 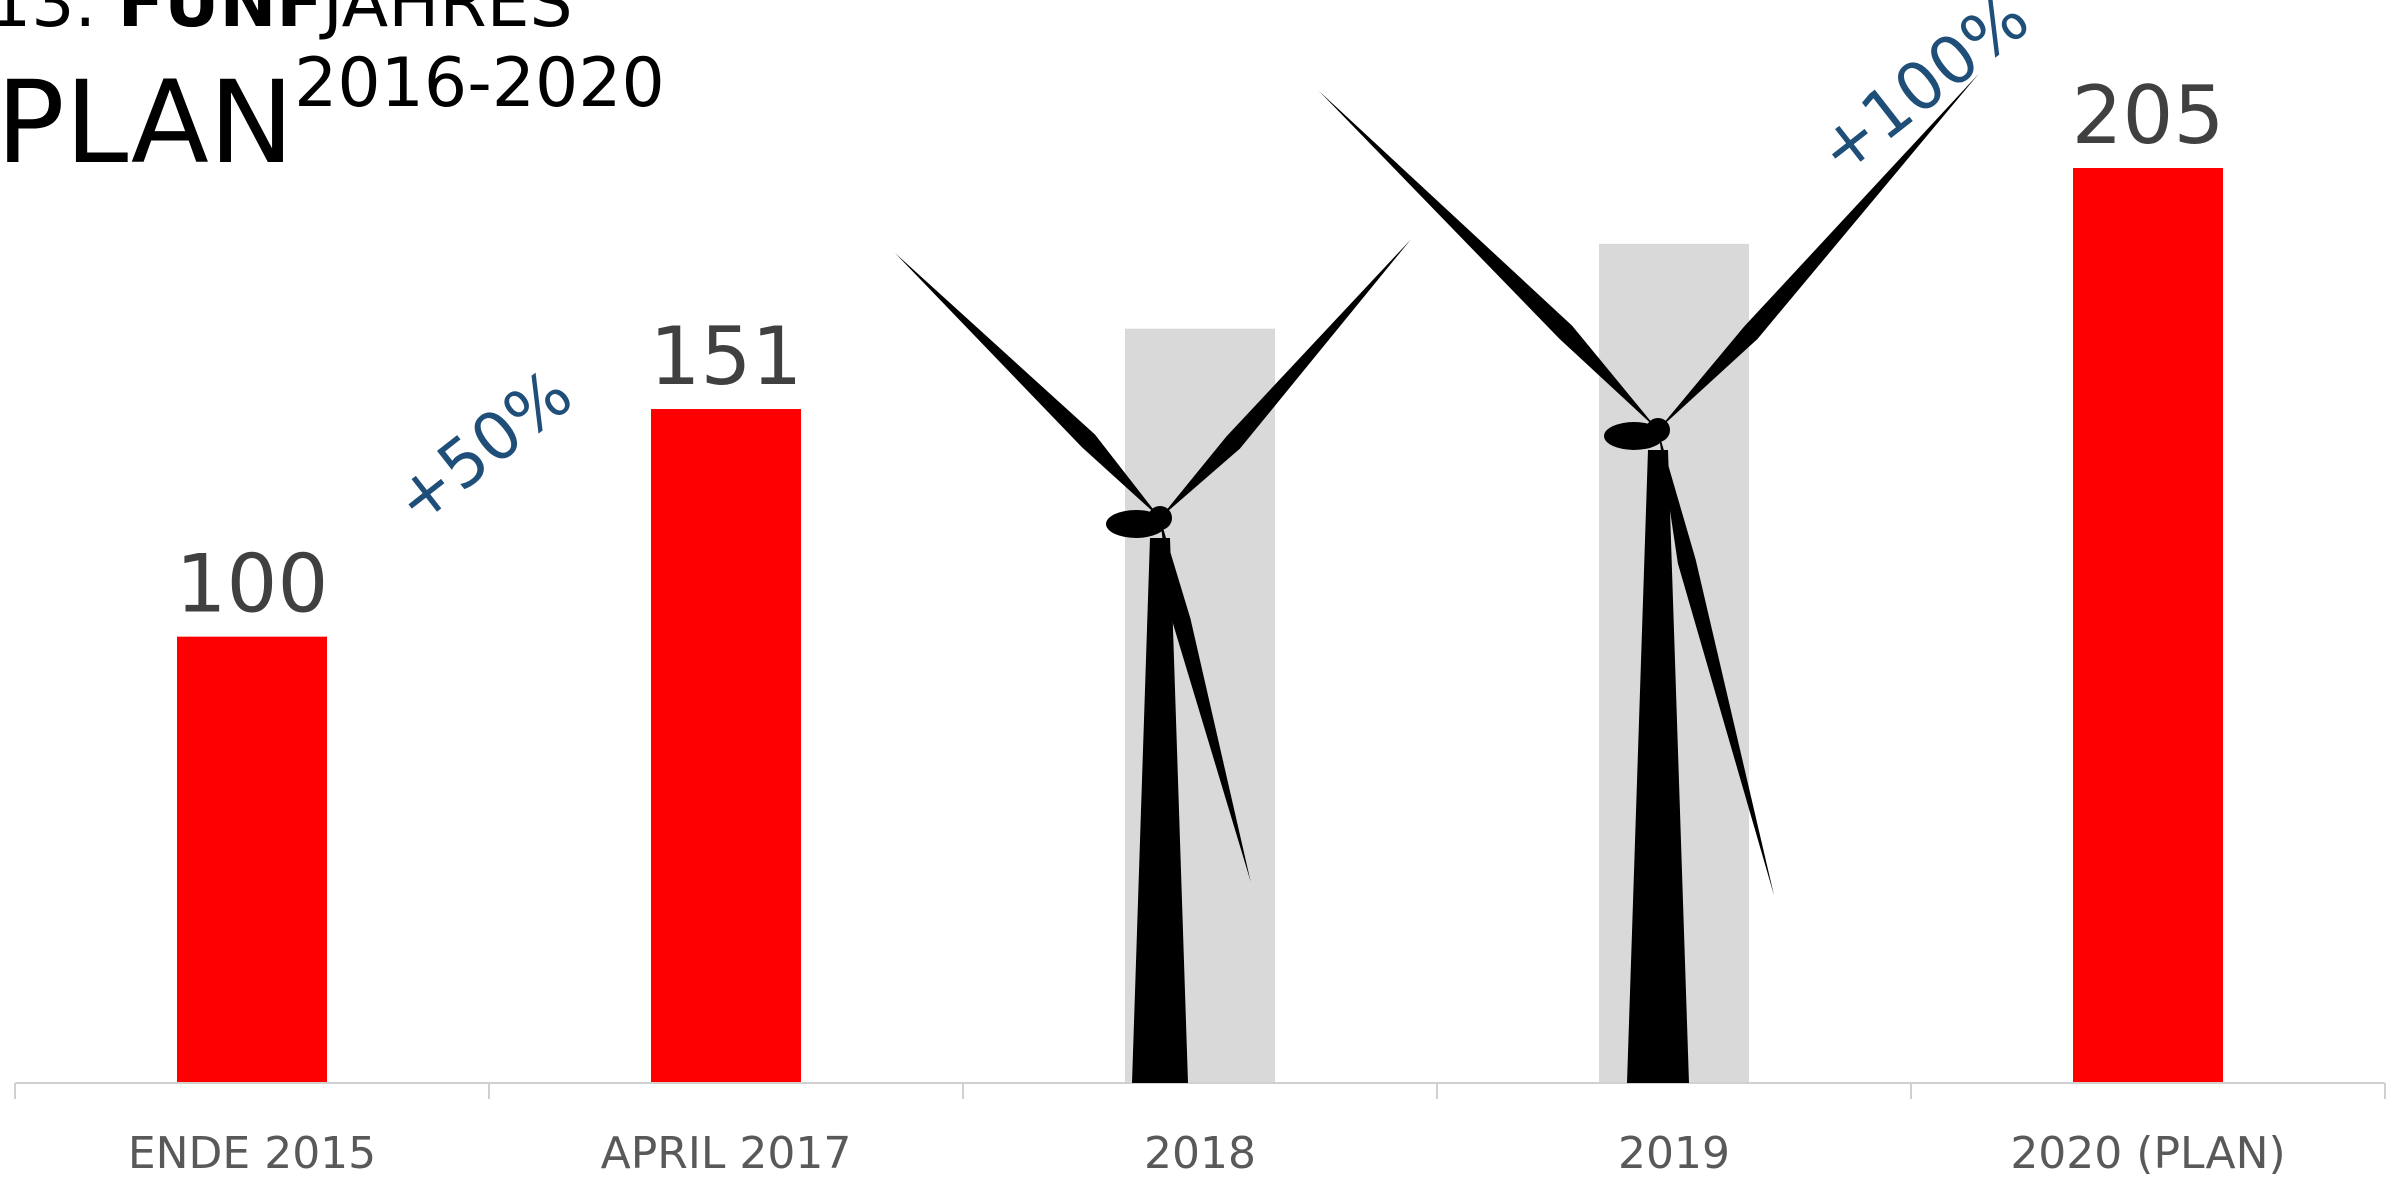 I want to click on title-years: 2016-2020, so click(x=479, y=83).